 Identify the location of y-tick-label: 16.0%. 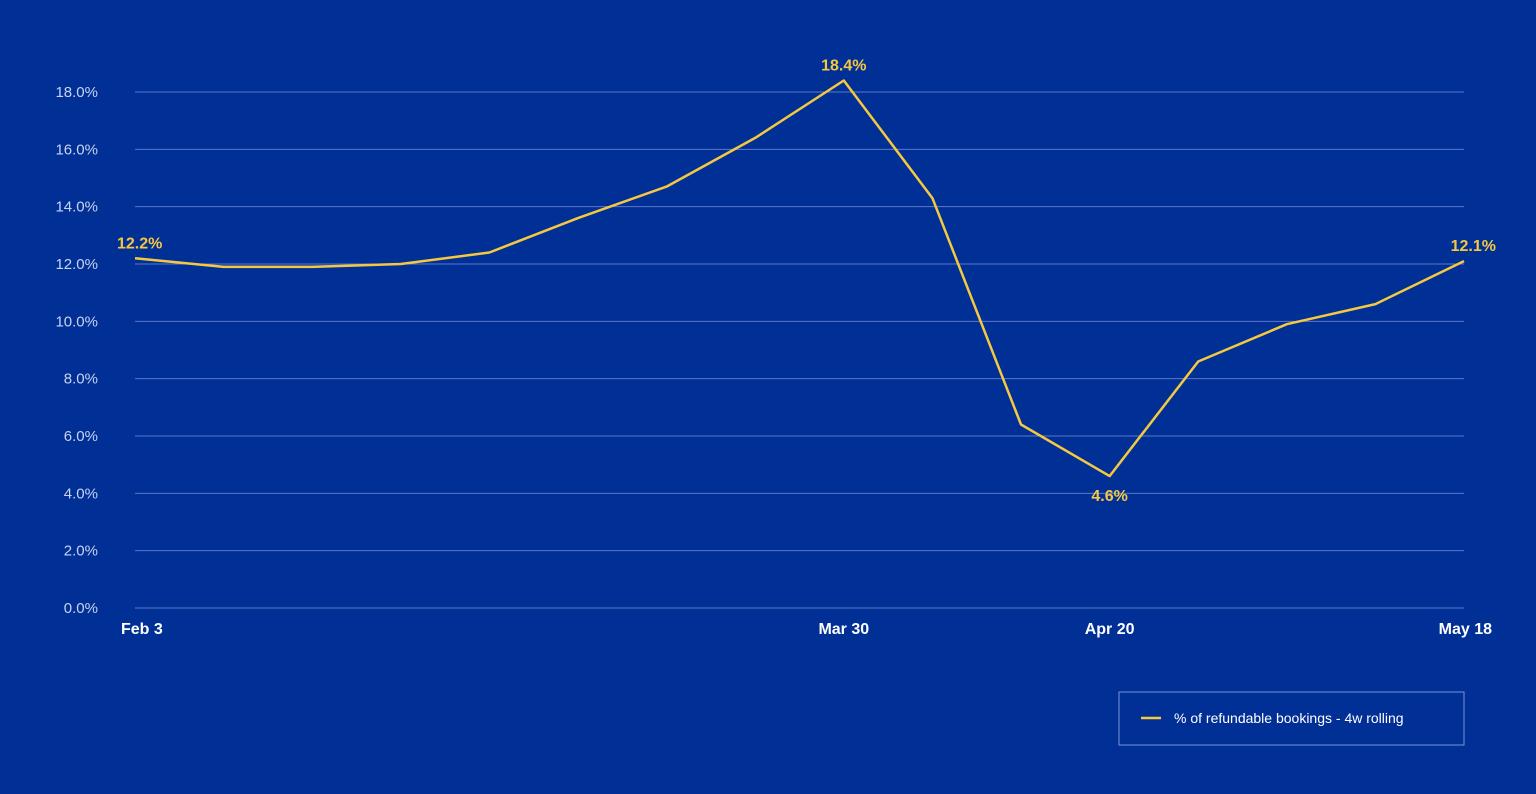
(76, 149).